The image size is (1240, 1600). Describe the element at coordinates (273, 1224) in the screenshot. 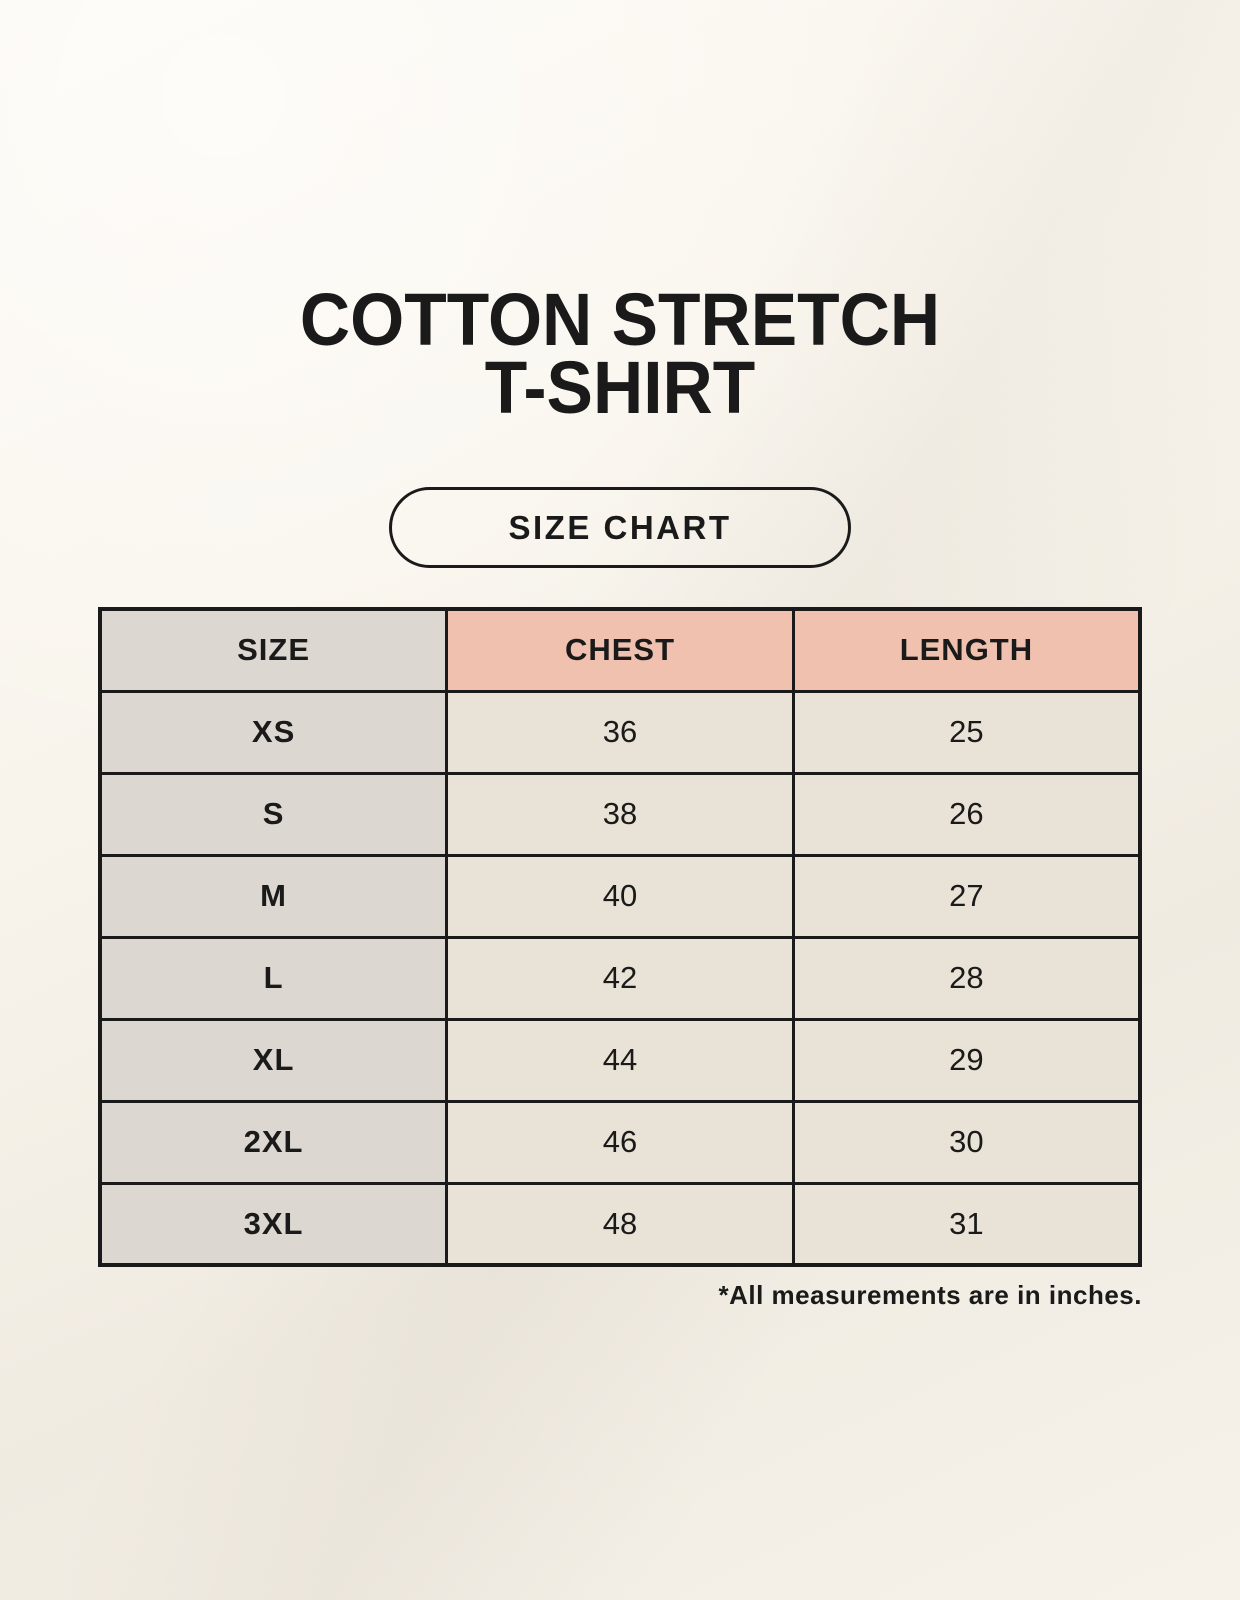

I see `size-label: 3XL` at that location.